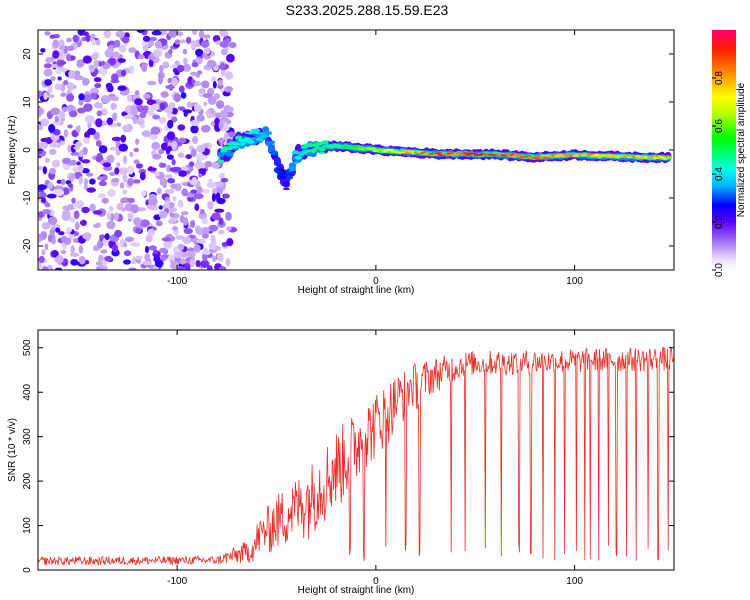  Describe the element at coordinates (27, 102) in the screenshot. I see `spectrogram-ytick-label: 10` at that location.